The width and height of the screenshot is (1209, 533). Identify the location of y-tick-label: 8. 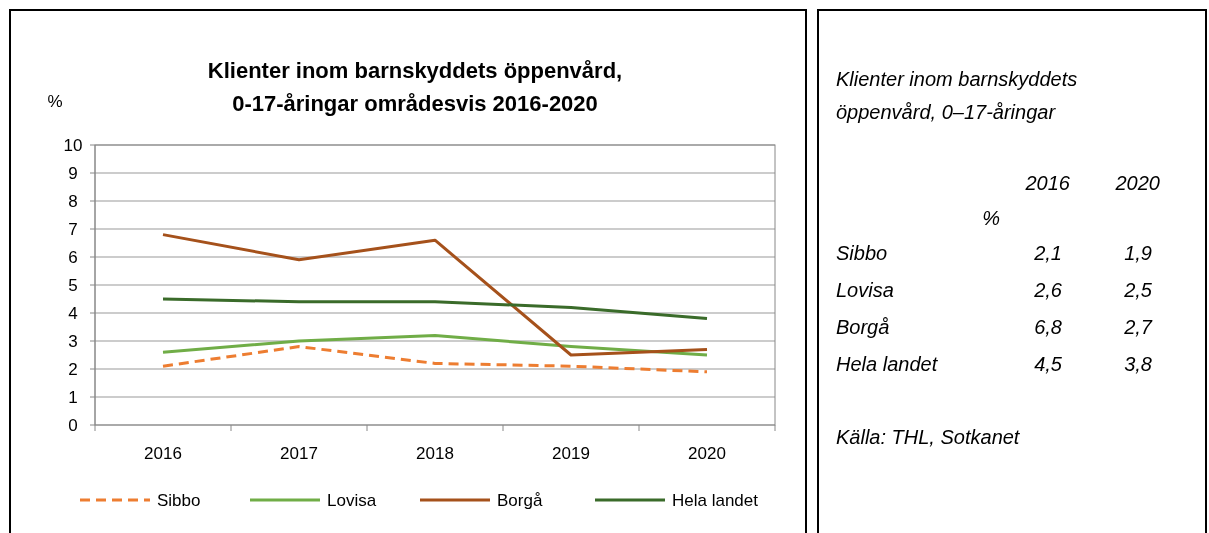
(73, 201).